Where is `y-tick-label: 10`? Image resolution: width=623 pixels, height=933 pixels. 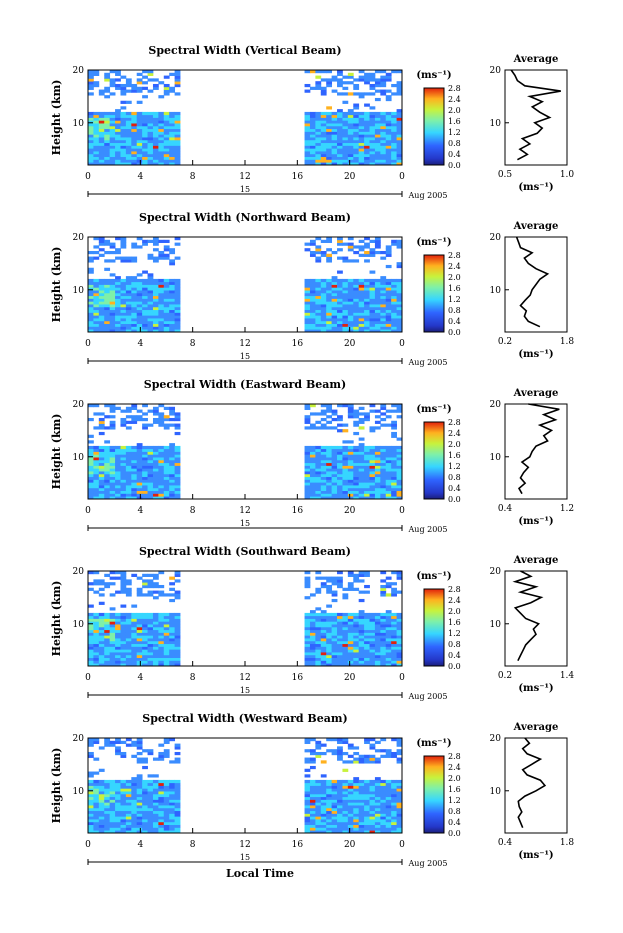 y-tick-label: 10 is located at coordinates (79, 124).